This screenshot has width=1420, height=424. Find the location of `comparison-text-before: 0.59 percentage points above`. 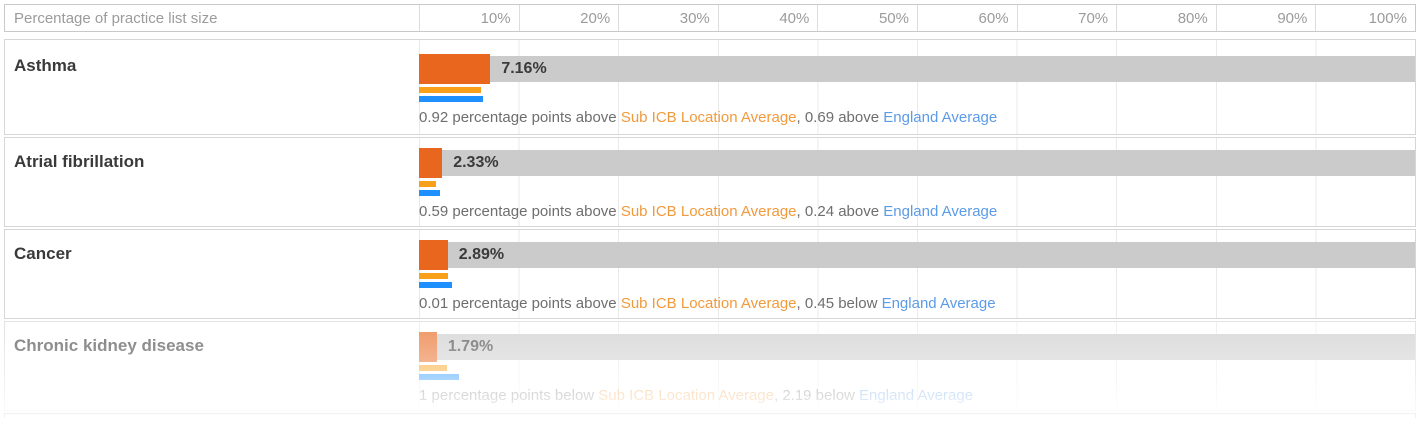

comparison-text-before: 0.59 percentage points above is located at coordinates (520, 211).